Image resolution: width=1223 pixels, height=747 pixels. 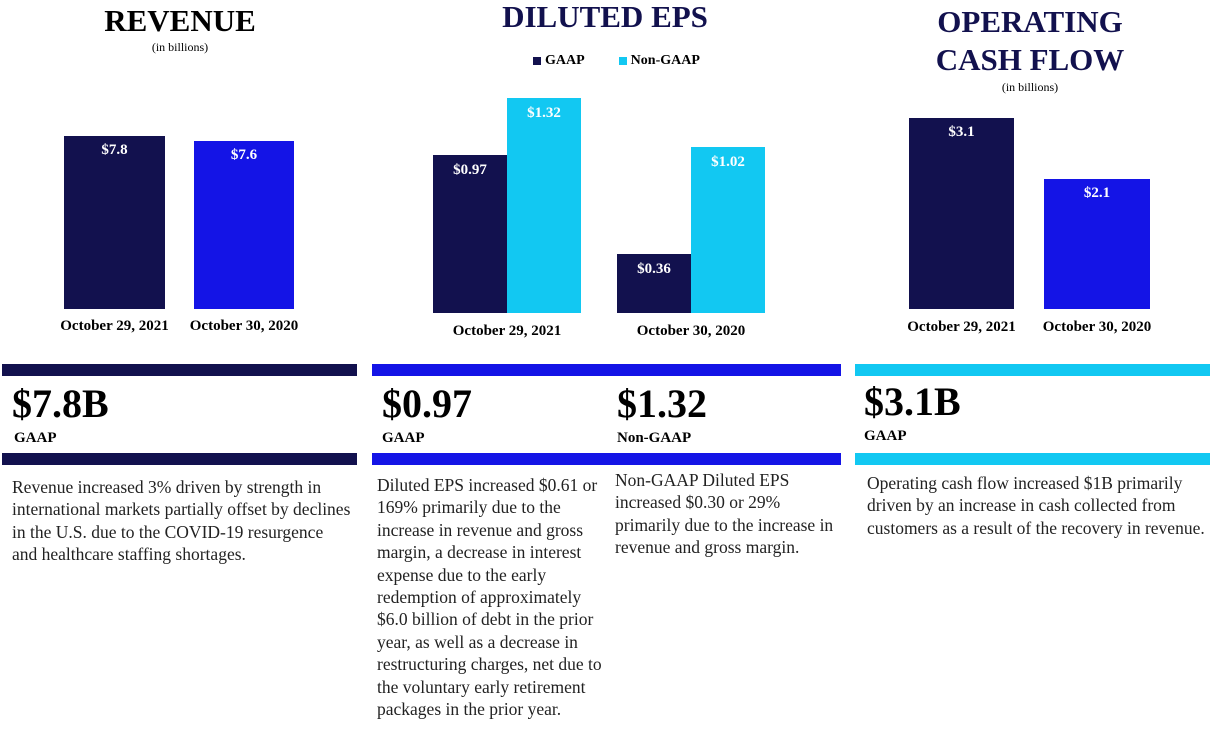 What do you see at coordinates (565, 60) in the screenshot?
I see `legend-gaap-label: GAAP` at bounding box center [565, 60].